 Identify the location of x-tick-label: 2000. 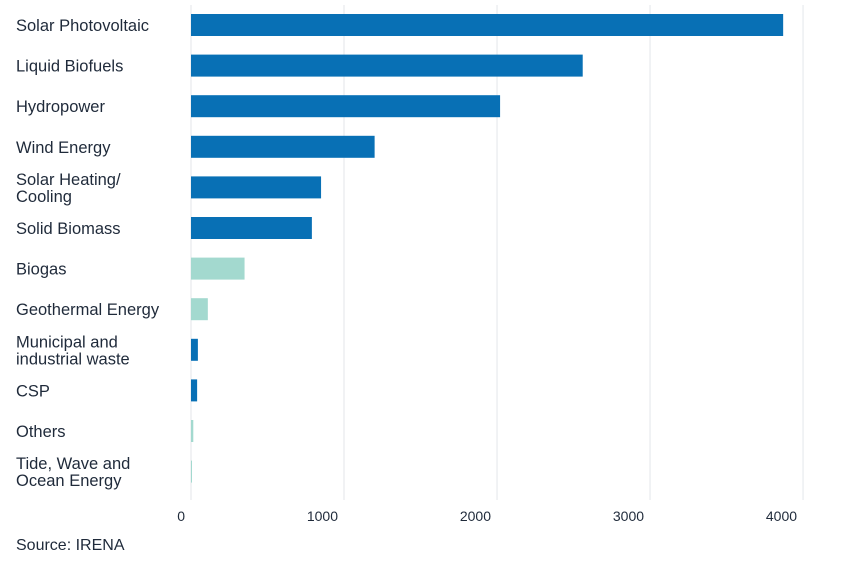
(475, 516).